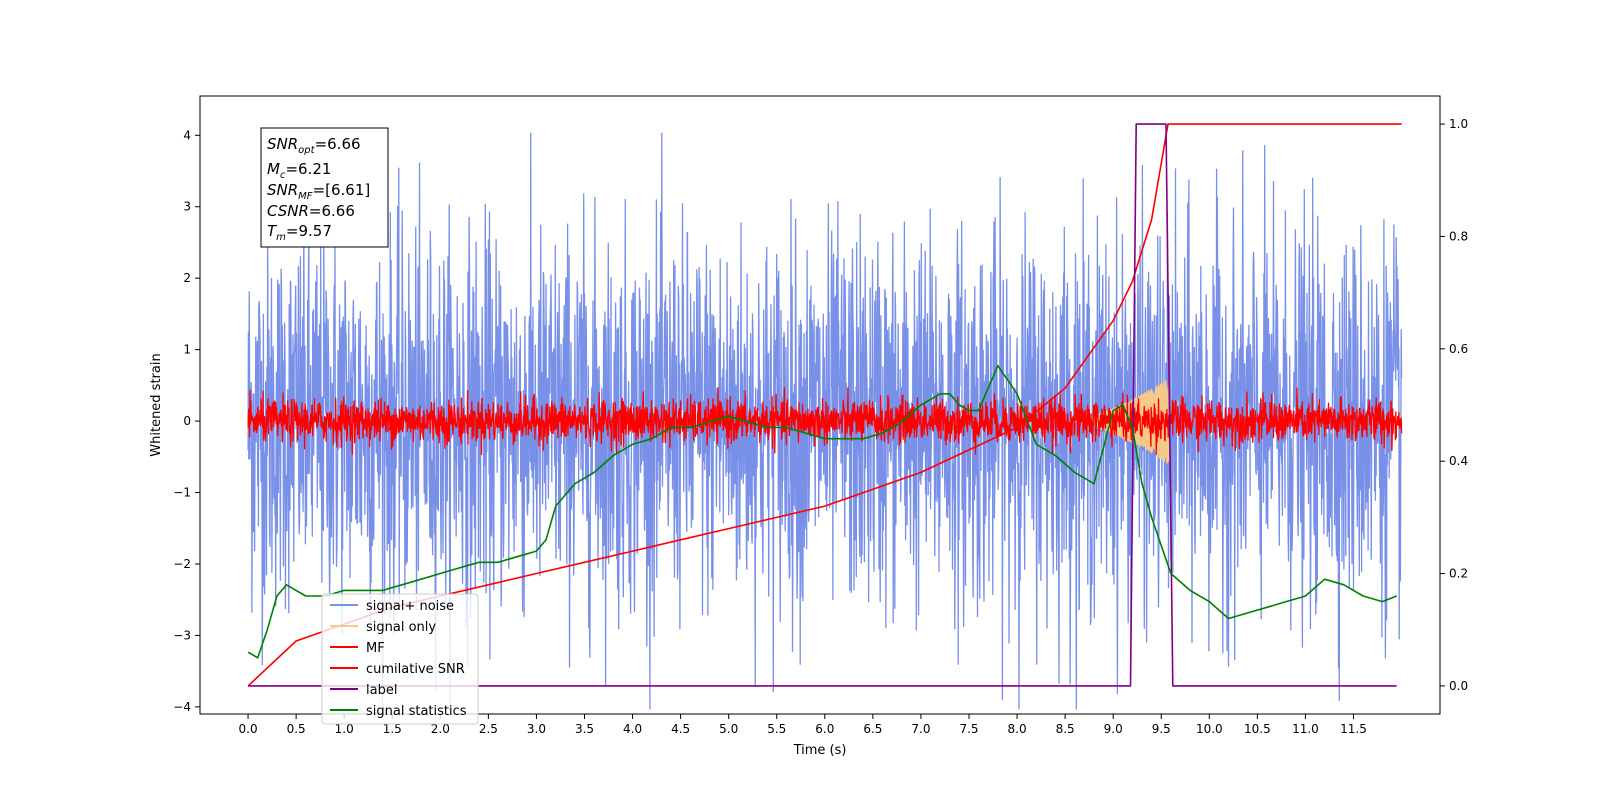 Image resolution: width=1600 pixels, height=800 pixels. I want to click on series-line-mf, so click(825, 421).